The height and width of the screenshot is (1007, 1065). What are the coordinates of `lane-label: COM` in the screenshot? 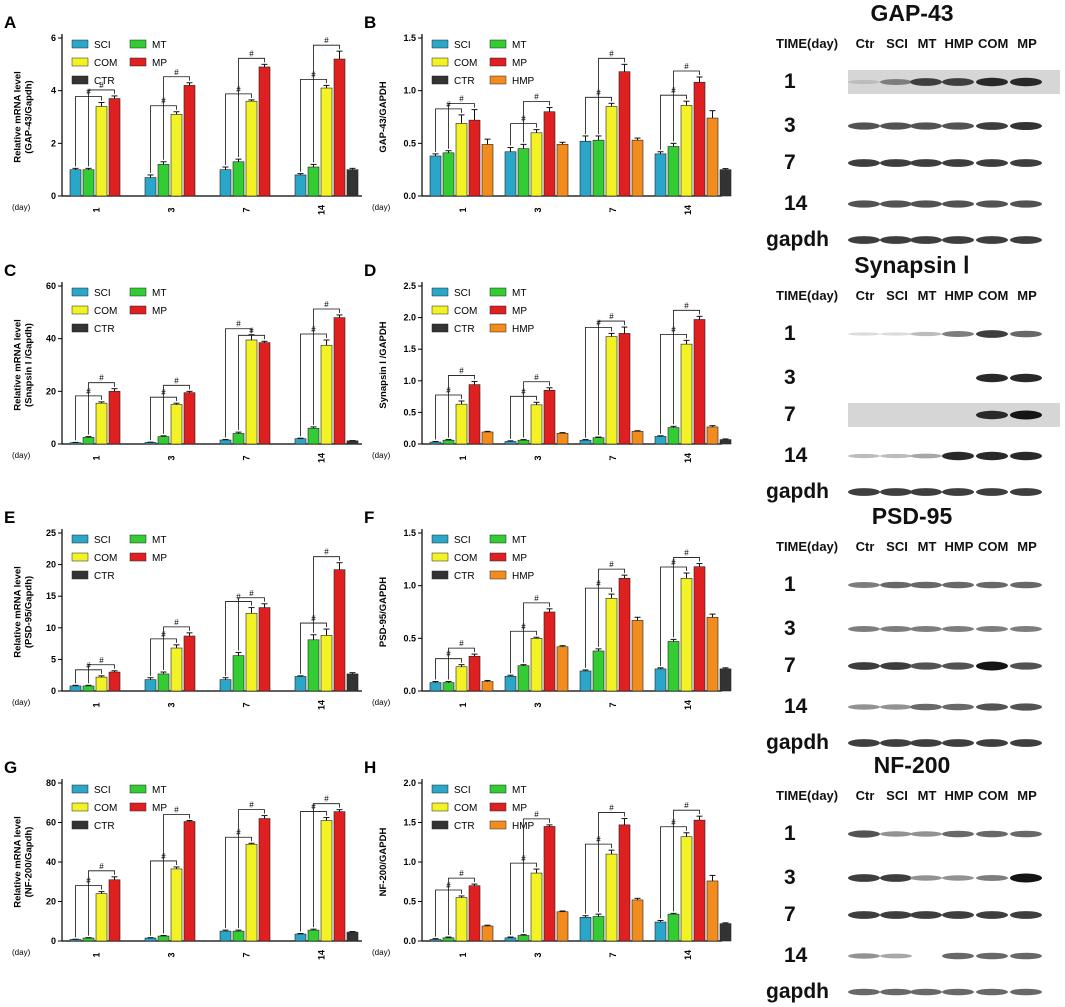 It's located at (993, 795).